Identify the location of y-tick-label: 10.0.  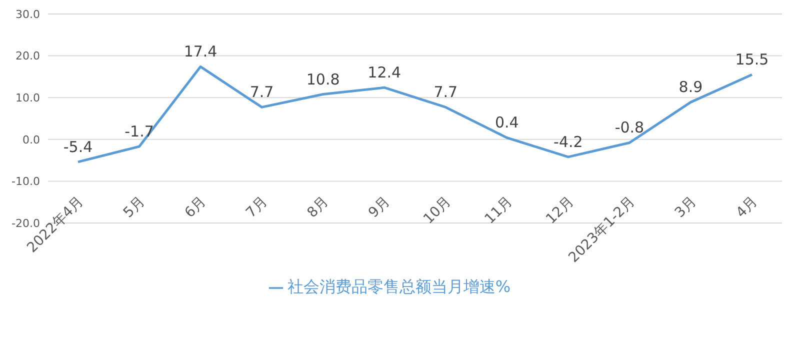
(28, 98).